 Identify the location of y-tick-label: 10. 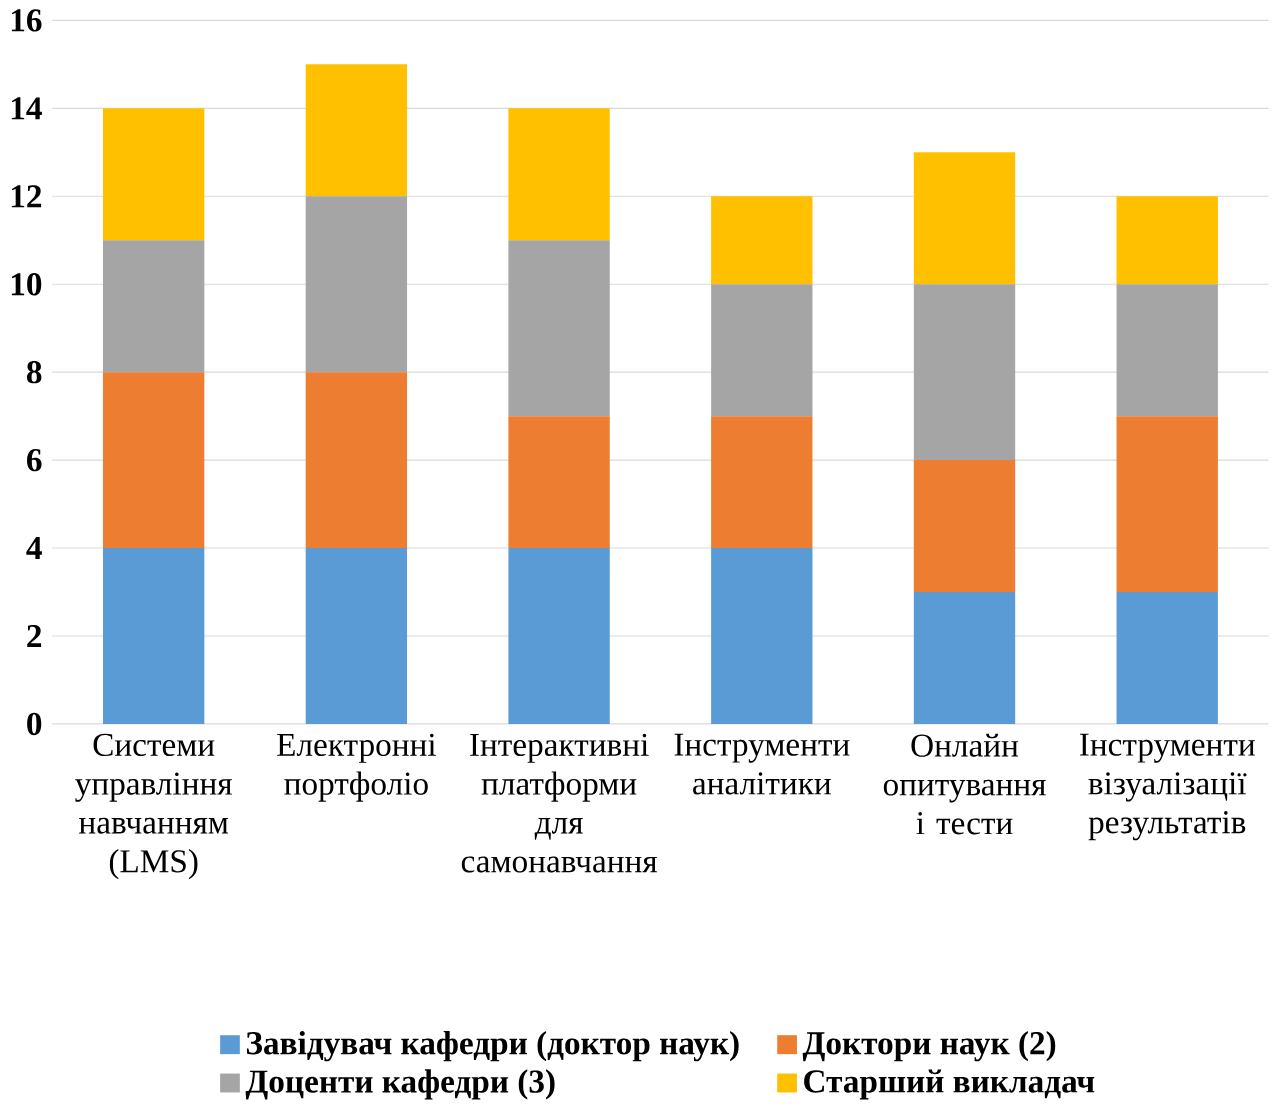
(26, 284).